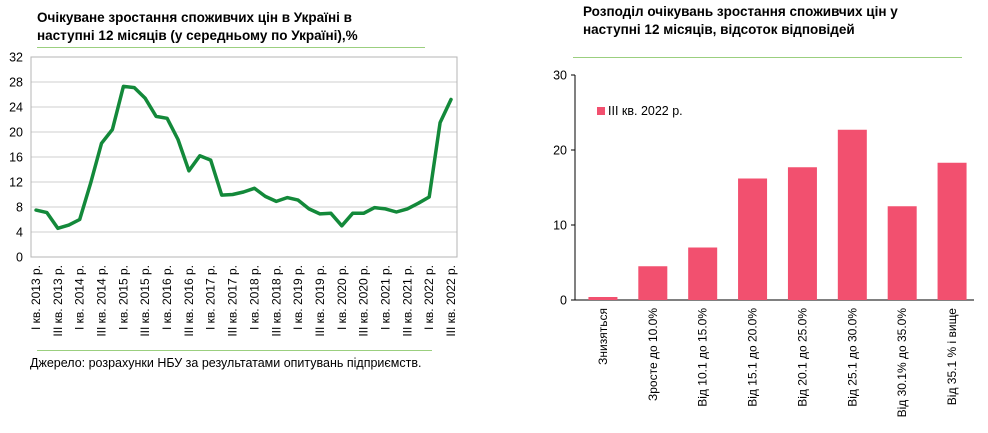 The height and width of the screenshot is (433, 988). I want to click on y-tick-label: 12, so click(16, 183).